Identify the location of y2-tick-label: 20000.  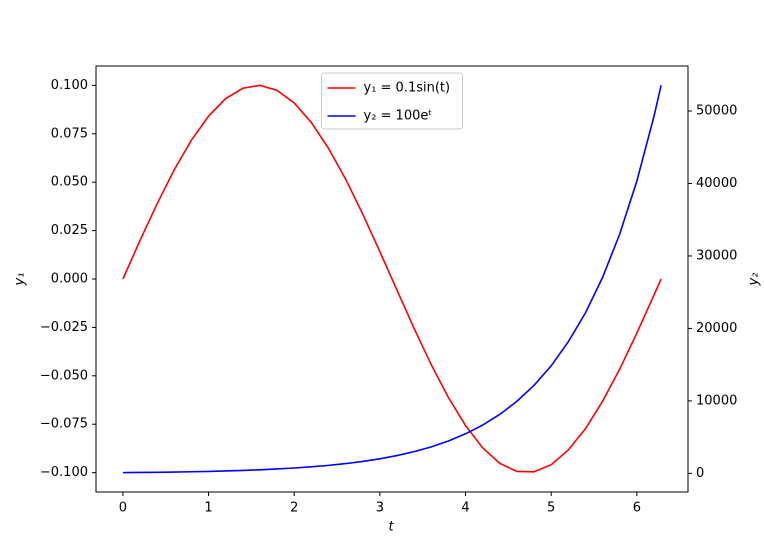
(716, 328).